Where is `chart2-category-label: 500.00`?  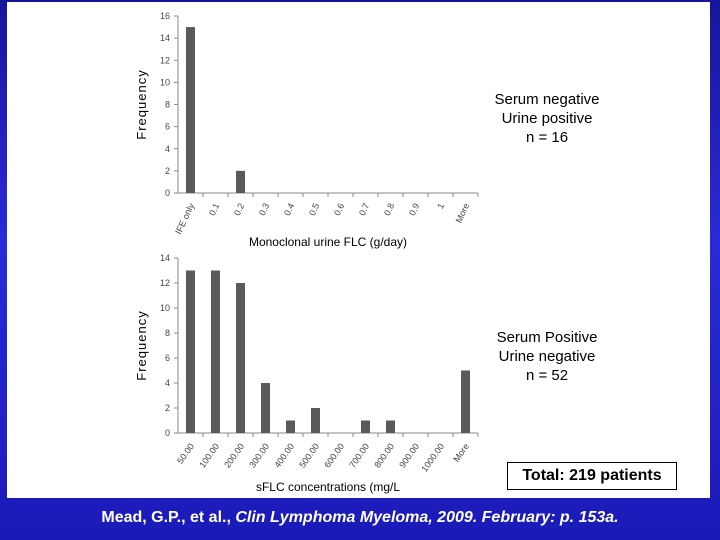 chart2-category-label: 500.00 is located at coordinates (309, 455).